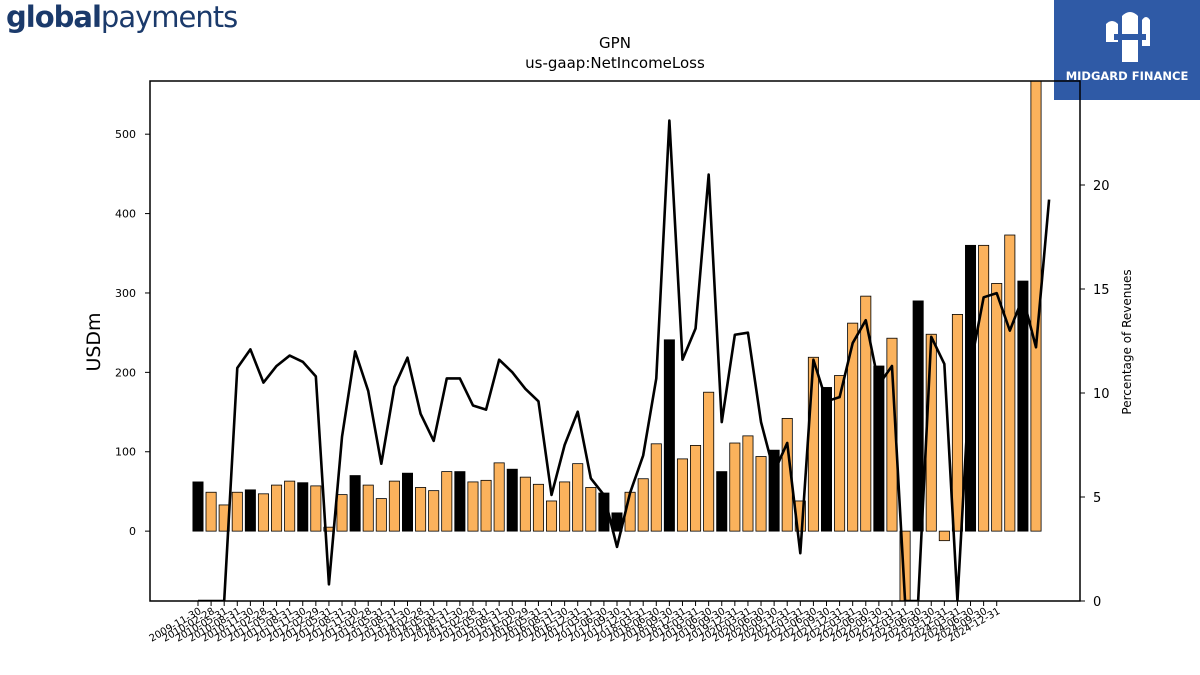 The image size is (1200, 675). Describe the element at coordinates (1101, 290) in the screenshot. I see `y2-tick-label: 15` at that location.